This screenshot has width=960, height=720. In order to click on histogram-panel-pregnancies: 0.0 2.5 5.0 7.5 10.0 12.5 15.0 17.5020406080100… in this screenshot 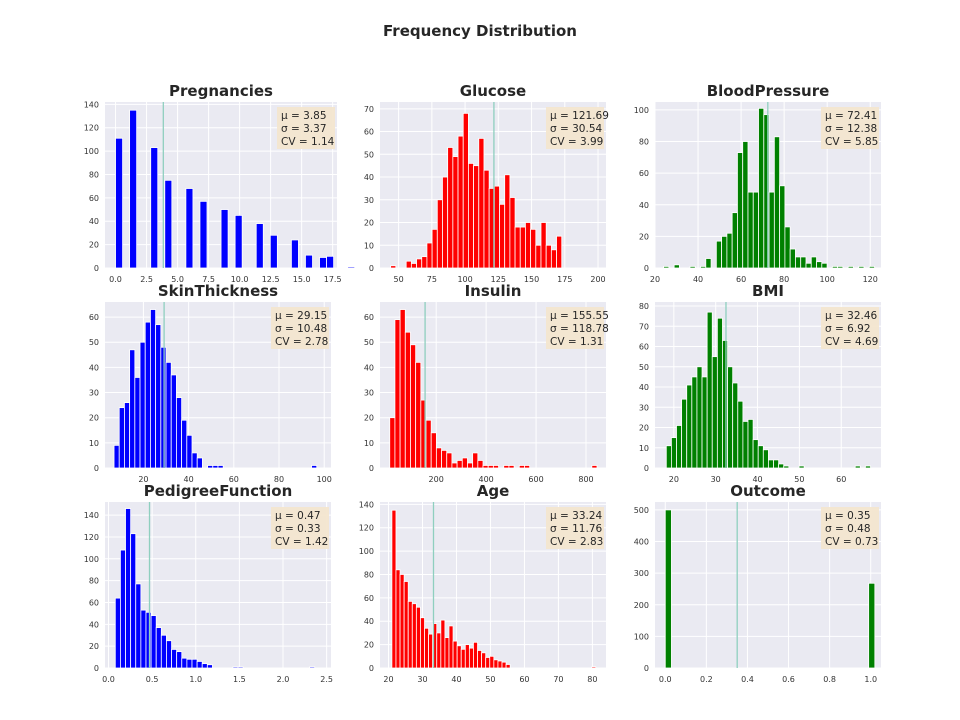, I will do `click(241, 183)`.